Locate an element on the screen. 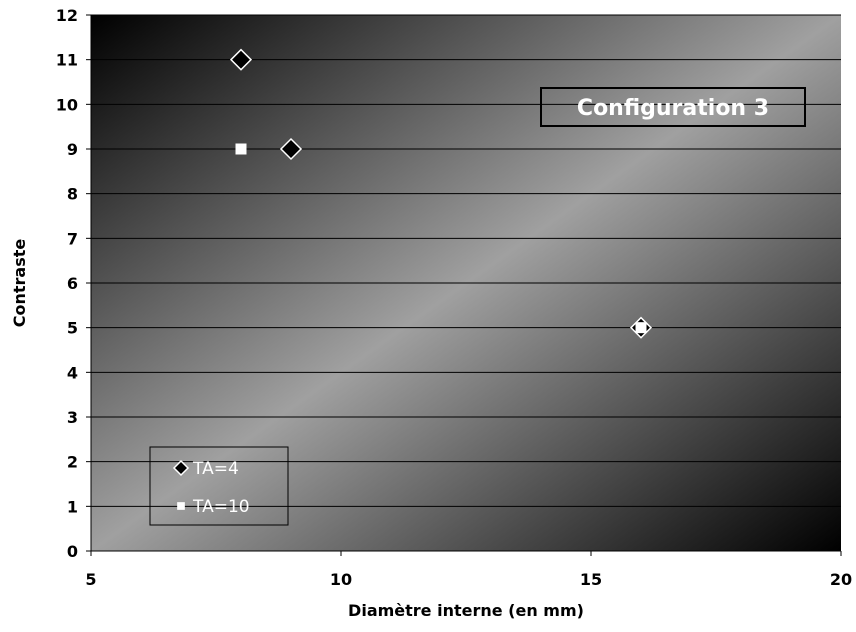  annotation-label: Configuration 3 is located at coordinates (673, 108).